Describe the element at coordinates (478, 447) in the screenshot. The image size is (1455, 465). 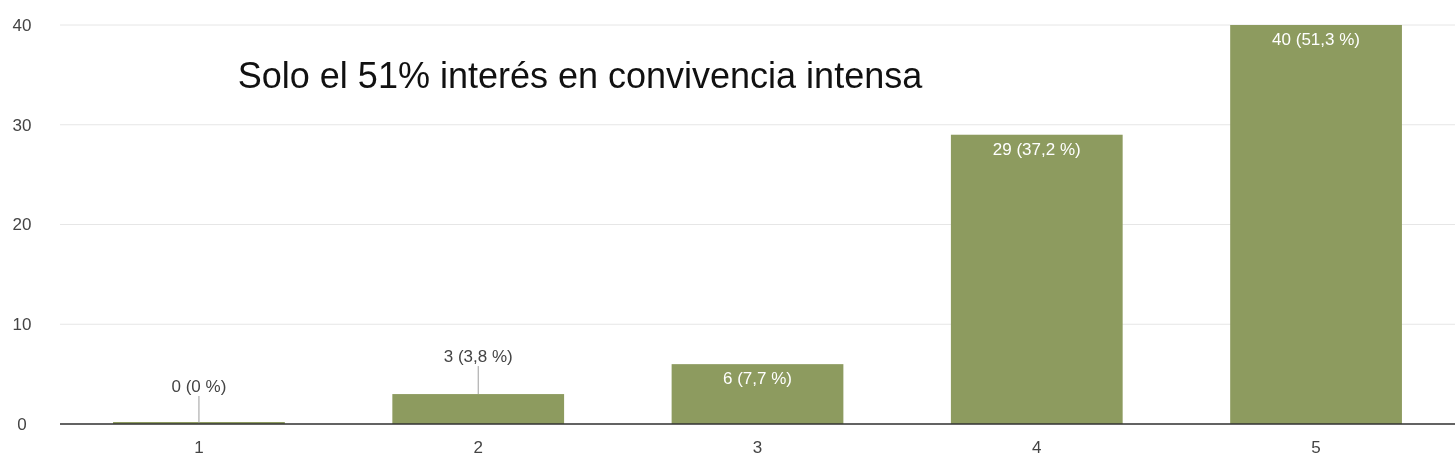
I see `x-tick-label: 2` at that location.